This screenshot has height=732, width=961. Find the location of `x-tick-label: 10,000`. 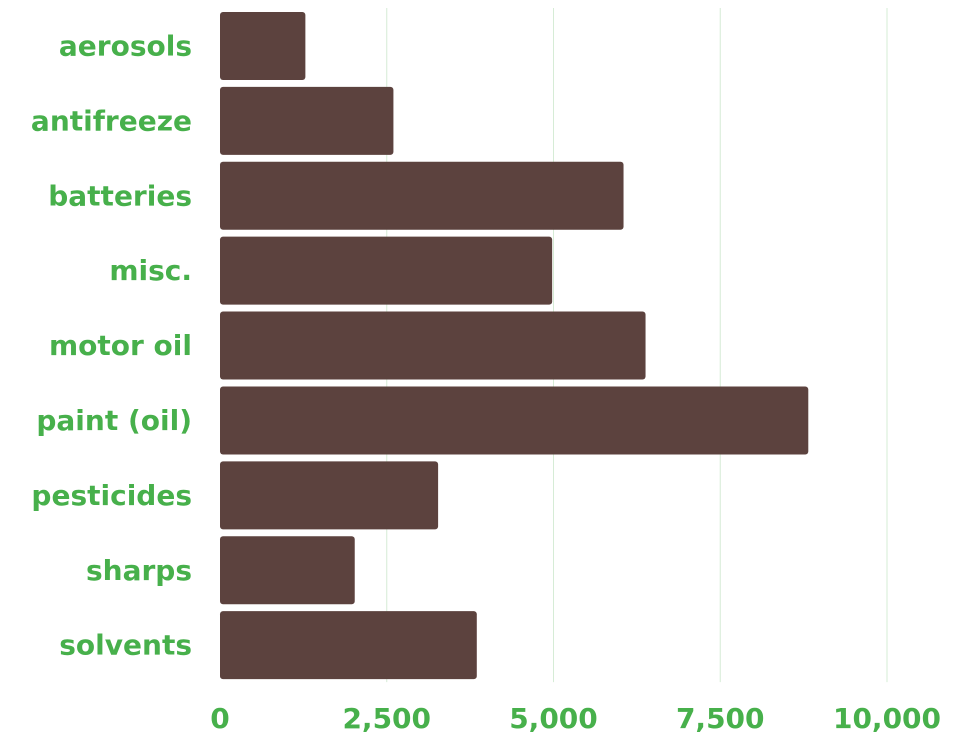

x-tick-label: 10,000 is located at coordinates (887, 717).